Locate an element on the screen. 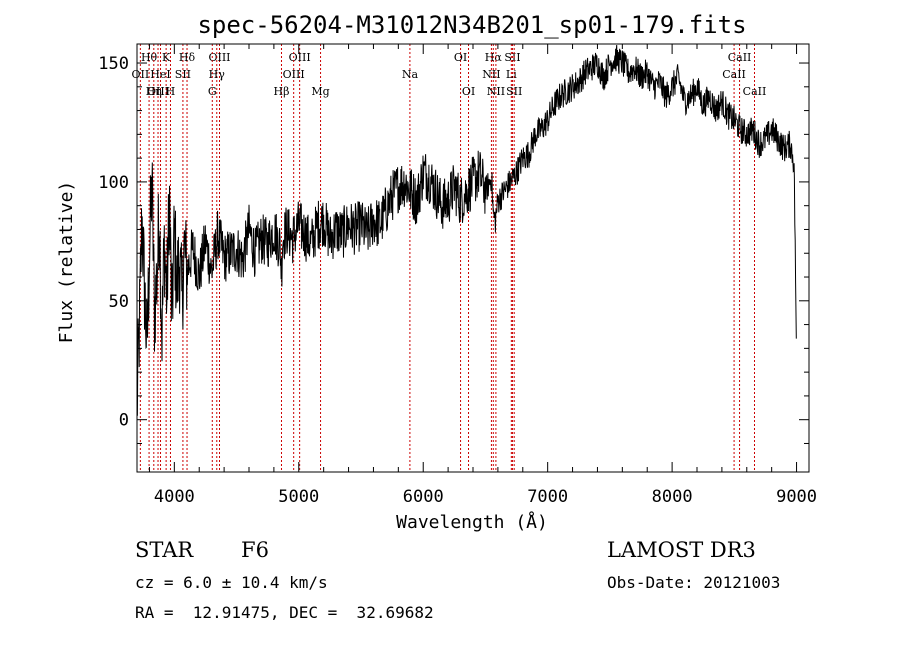 This screenshot has height=649, width=900. line-marker-label: H is located at coordinates (171, 91).